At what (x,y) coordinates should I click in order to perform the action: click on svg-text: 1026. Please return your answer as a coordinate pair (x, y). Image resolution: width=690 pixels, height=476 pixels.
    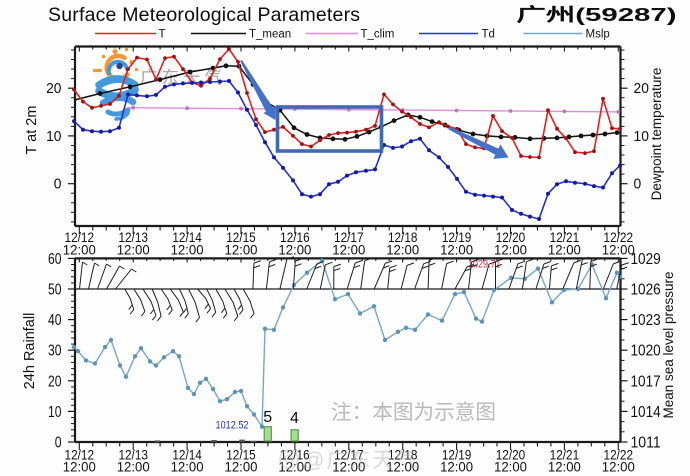
    Looking at the image, I should click on (646, 290).